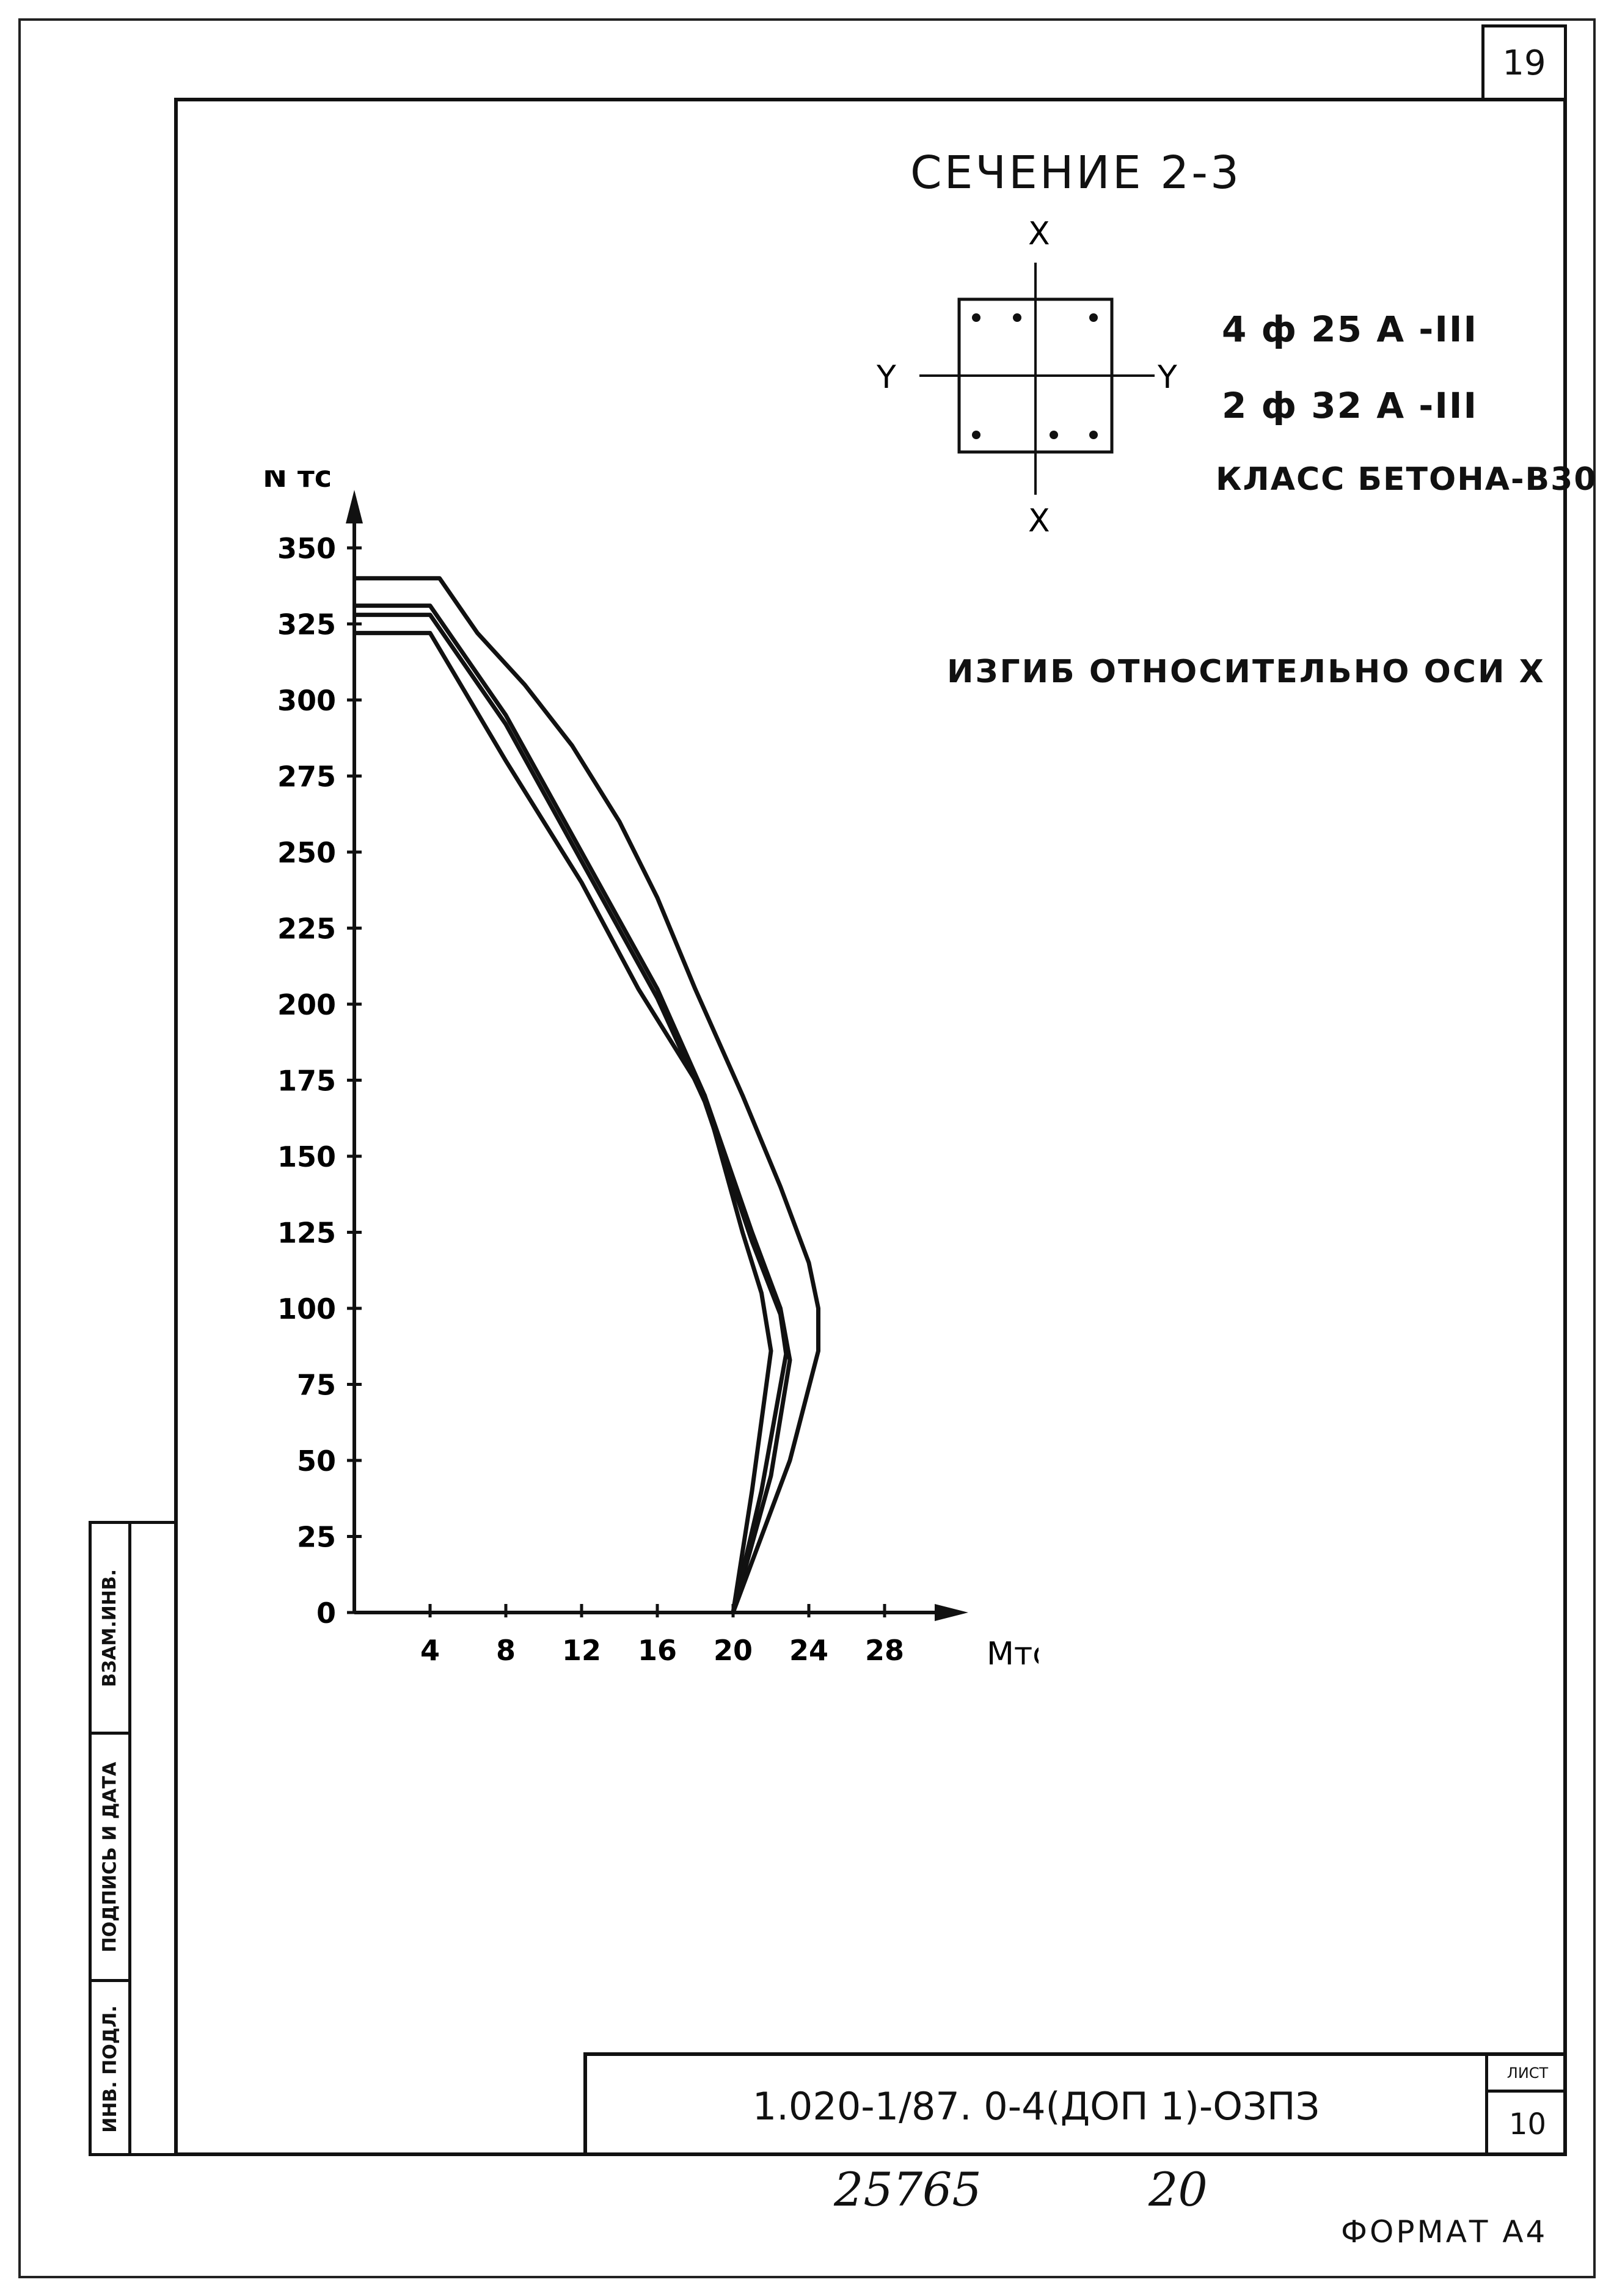  I want to click on y-tick-label: 350, so click(306, 548).